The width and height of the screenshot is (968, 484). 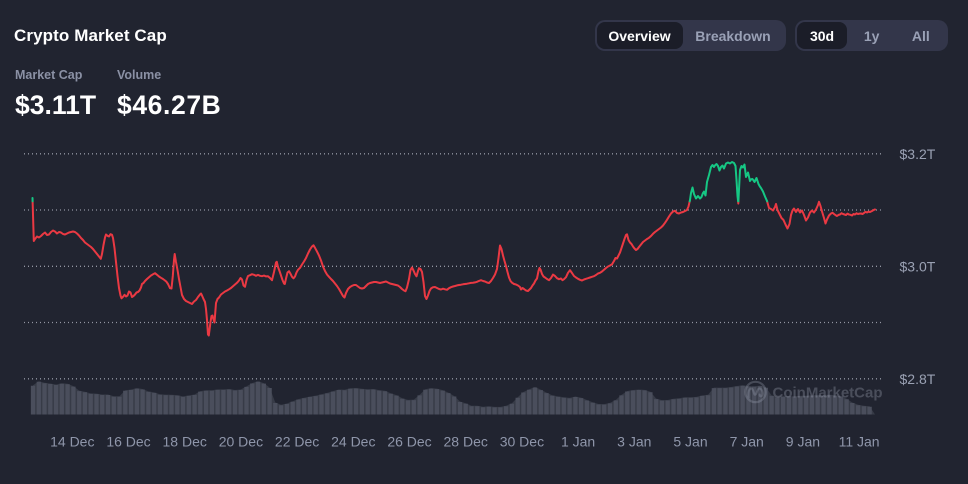 I want to click on svg-text: 9 Jan, so click(x=803, y=442).